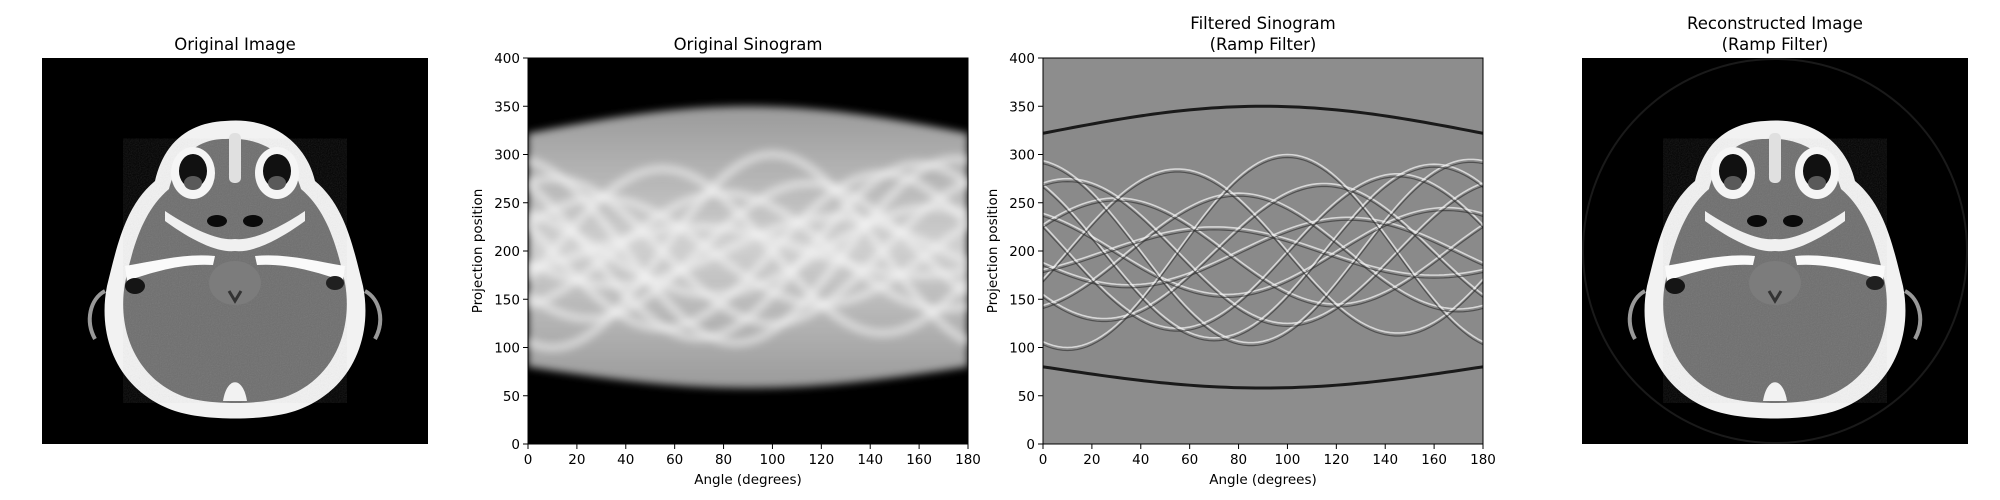 The width and height of the screenshot is (2000, 500). What do you see at coordinates (1775, 251) in the screenshot?
I see `reconstructed-image-content` at bounding box center [1775, 251].